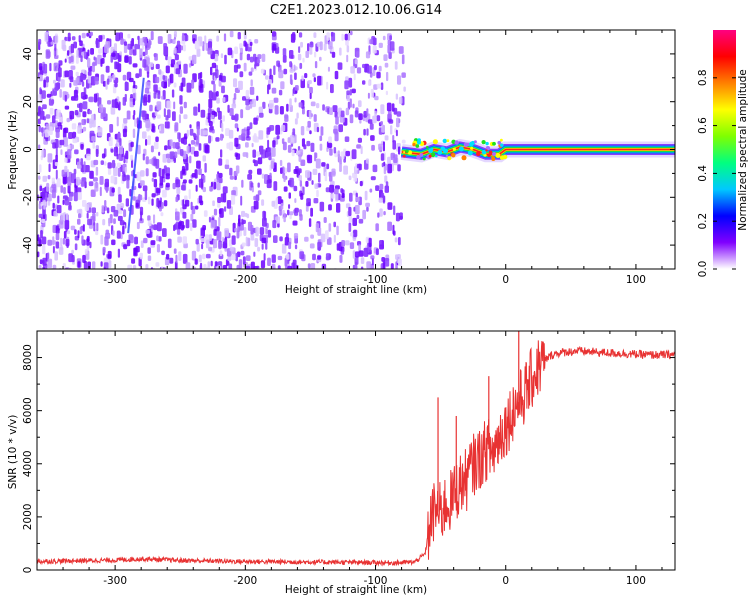  Describe the element at coordinates (115, 581) in the screenshot. I see `snr-x-tick-label: -300` at that location.